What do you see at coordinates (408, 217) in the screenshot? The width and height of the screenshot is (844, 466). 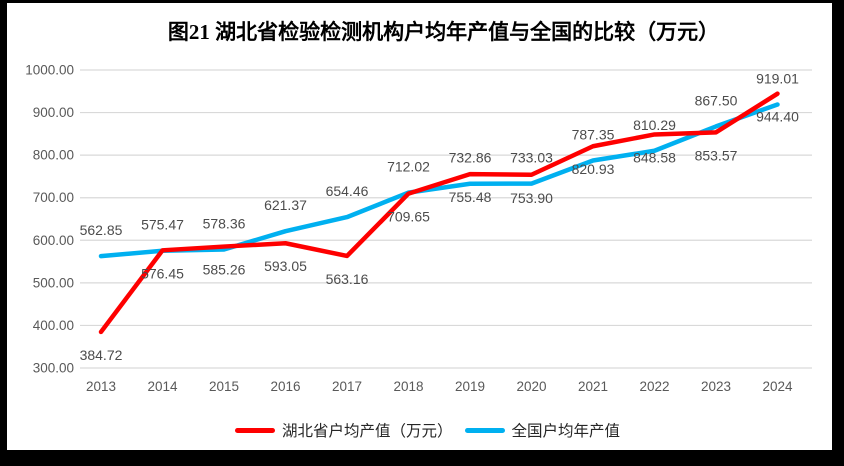 I see `data-label-hubei: 709.65` at bounding box center [408, 217].